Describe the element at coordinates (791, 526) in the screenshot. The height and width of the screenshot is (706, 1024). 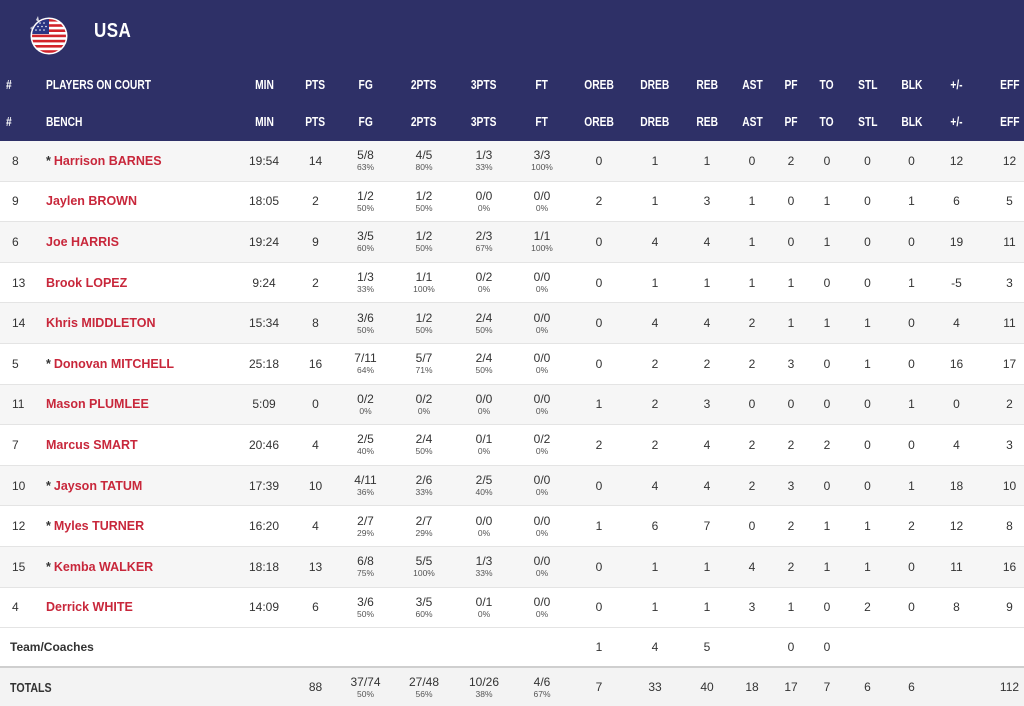
I see `pf-cell: 2` at that location.